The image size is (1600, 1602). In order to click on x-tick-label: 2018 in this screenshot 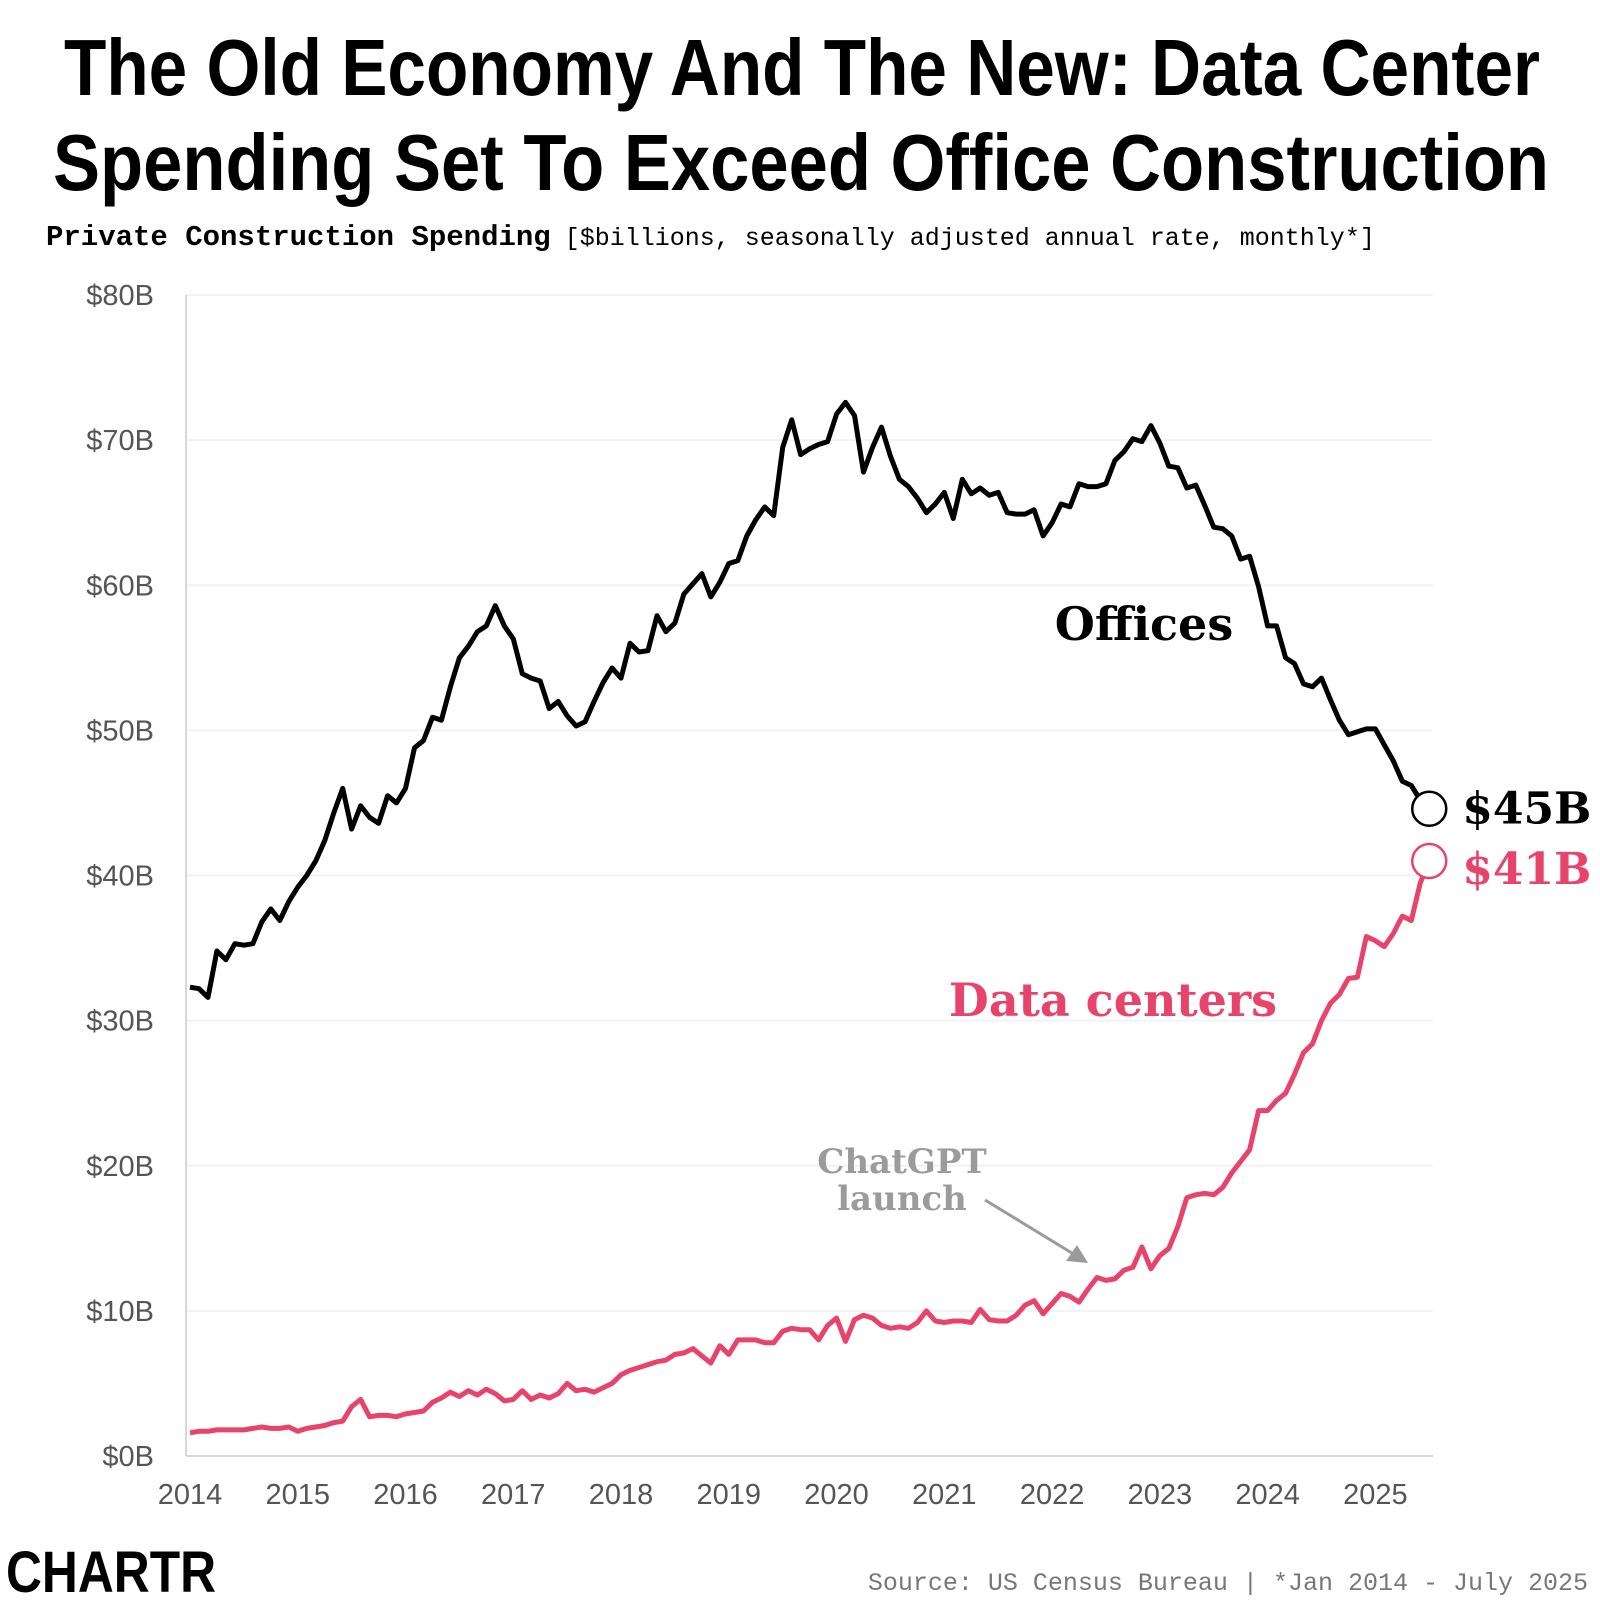, I will do `click(621, 1495)`.